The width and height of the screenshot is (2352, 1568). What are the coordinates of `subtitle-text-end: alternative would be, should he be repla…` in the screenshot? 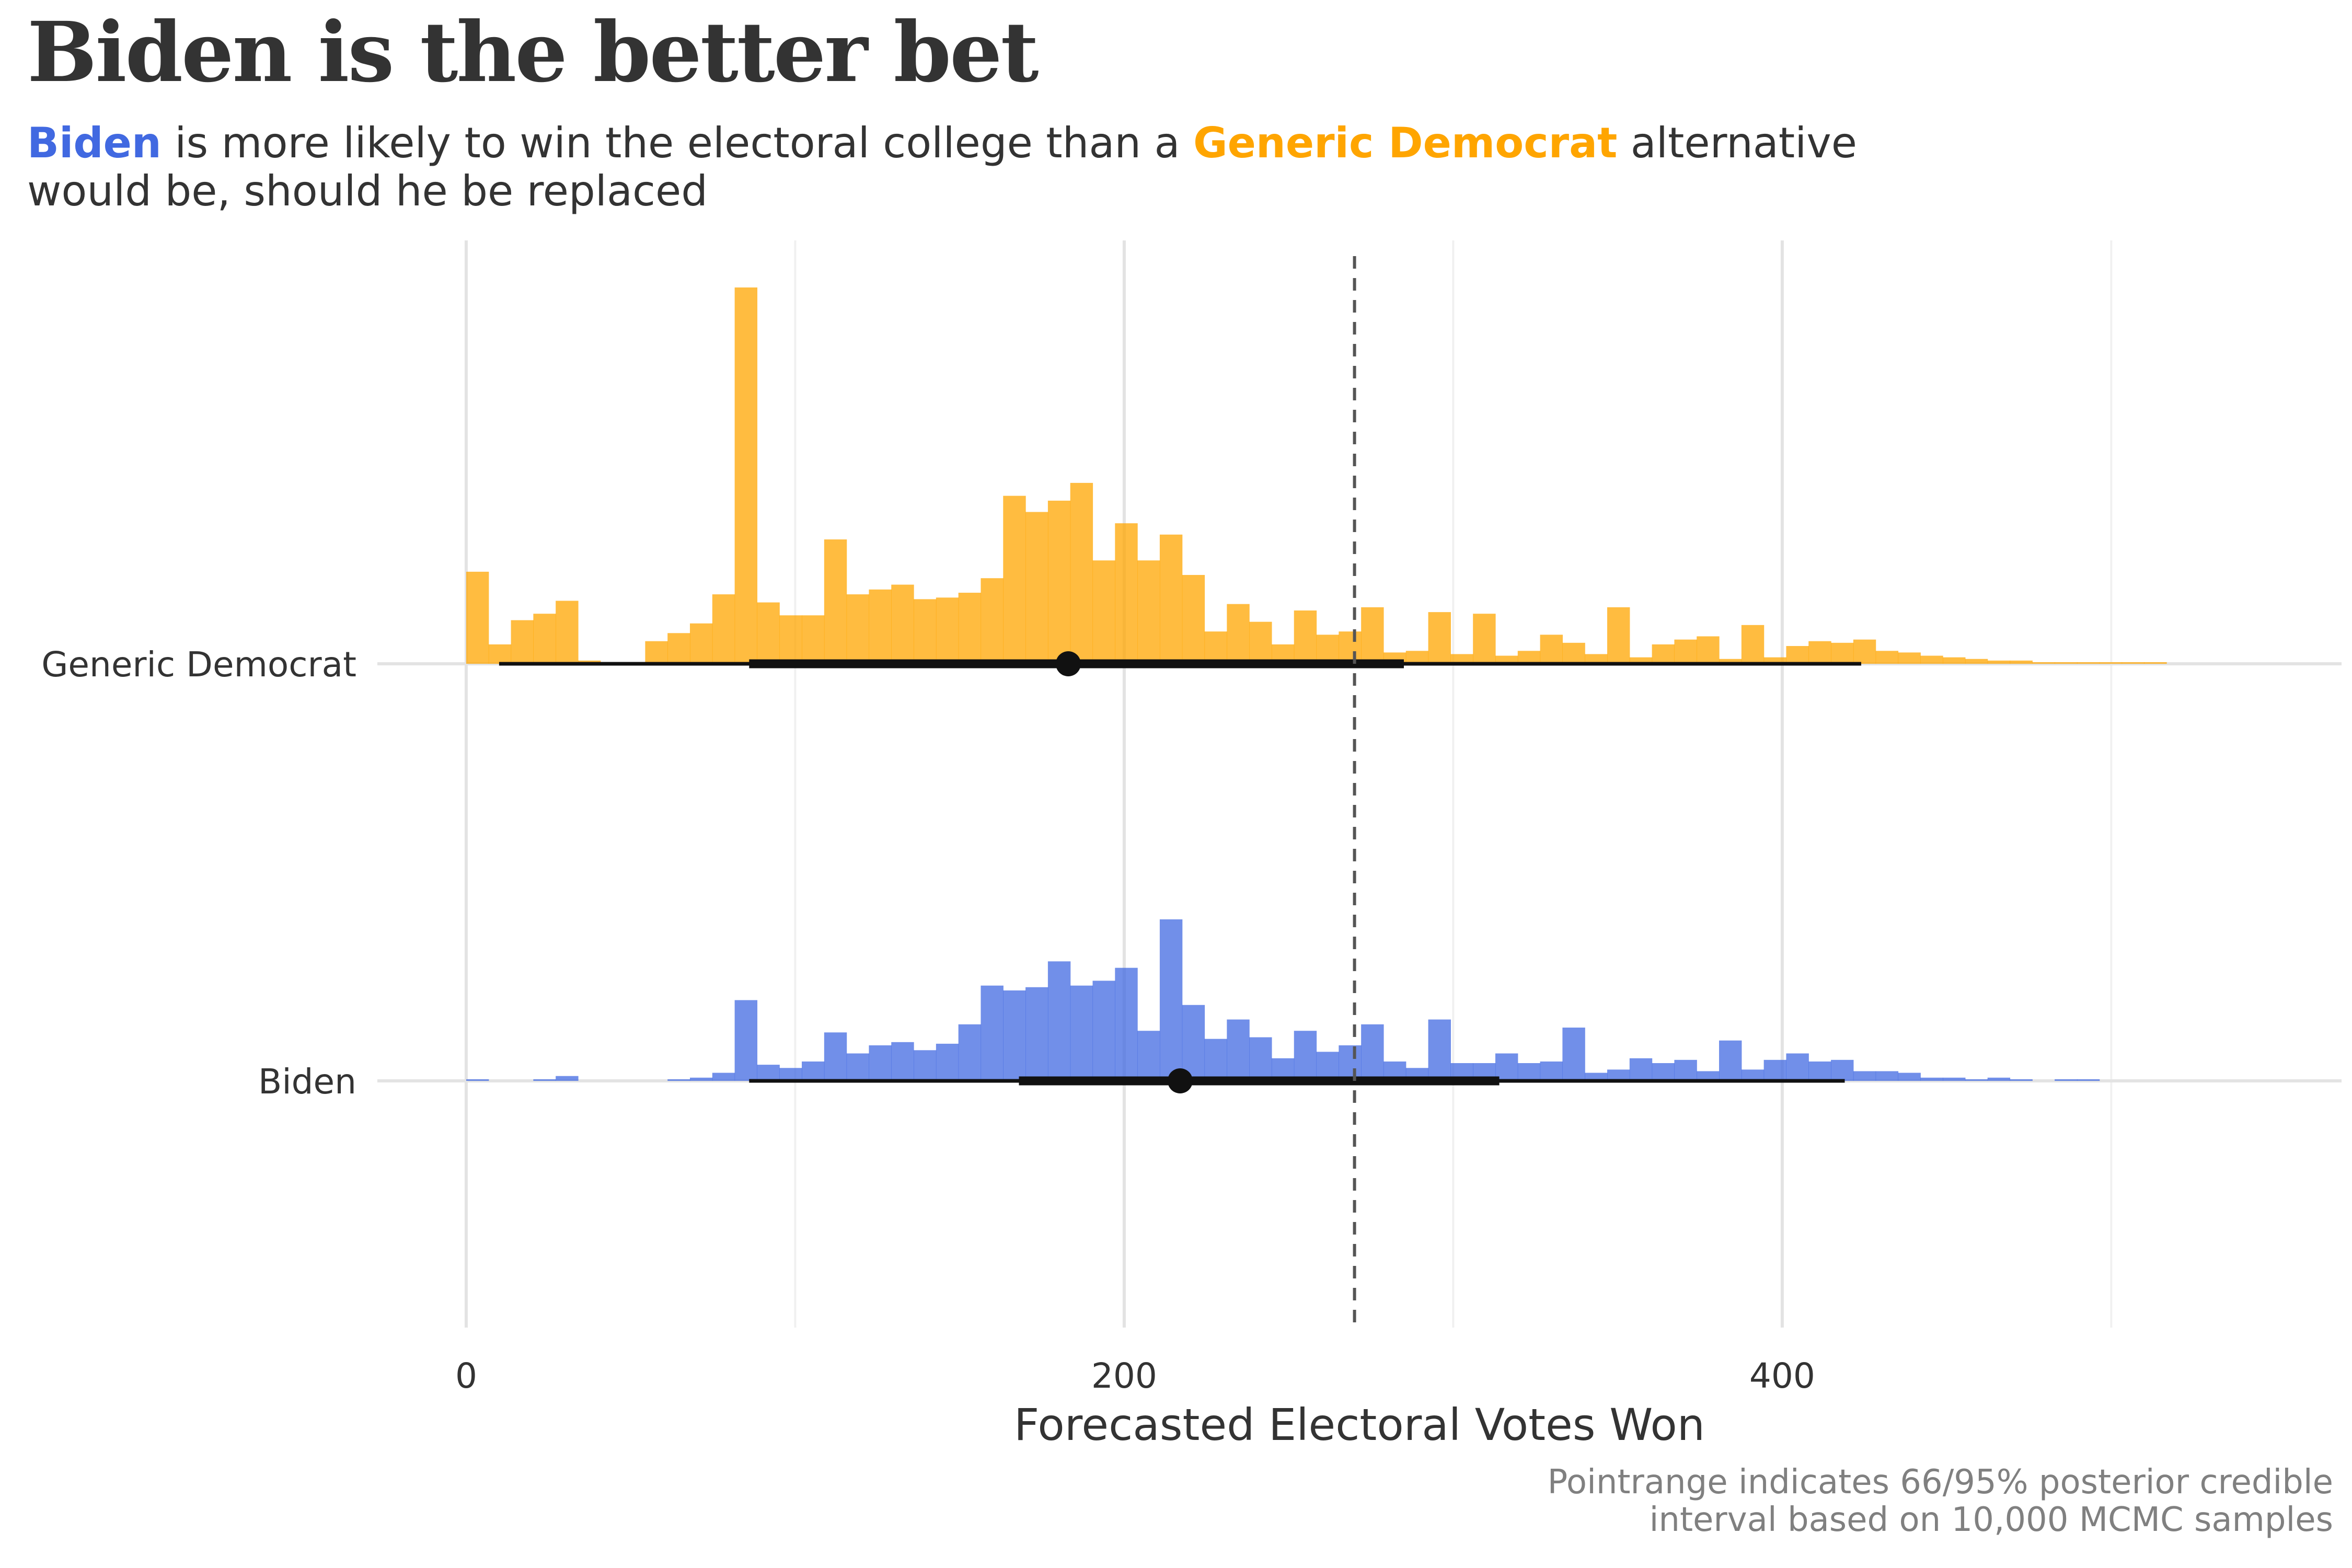 It's located at (942, 167).